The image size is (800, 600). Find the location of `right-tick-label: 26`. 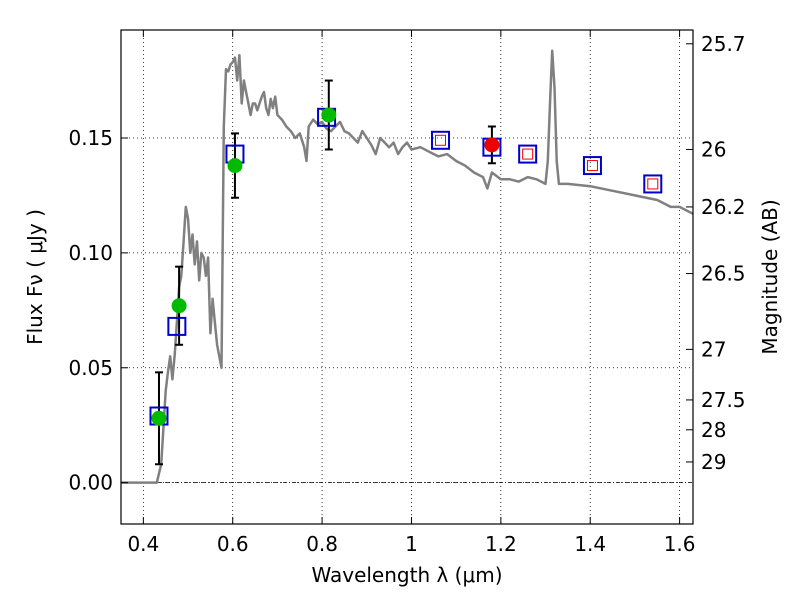

right-tick-label: 26 is located at coordinates (713, 149).